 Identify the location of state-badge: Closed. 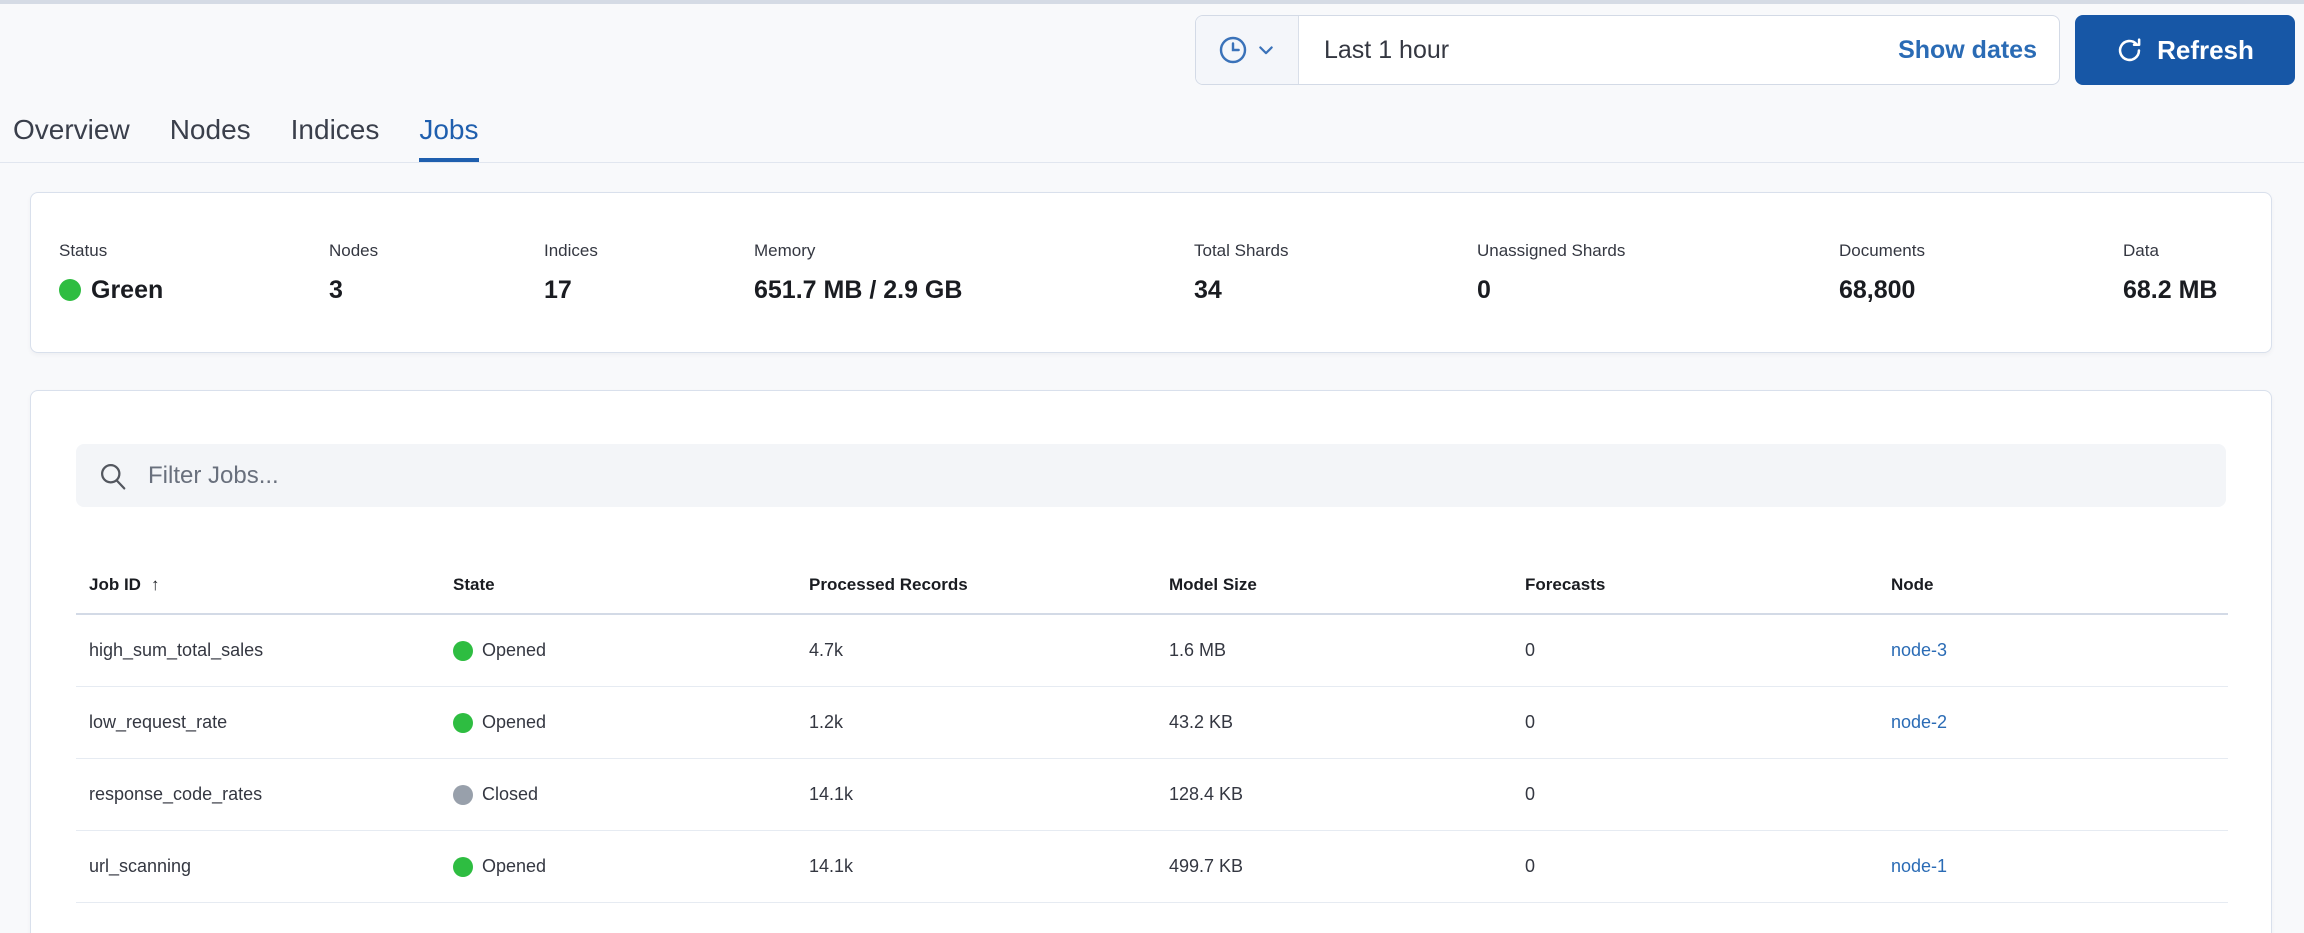
(624, 794).